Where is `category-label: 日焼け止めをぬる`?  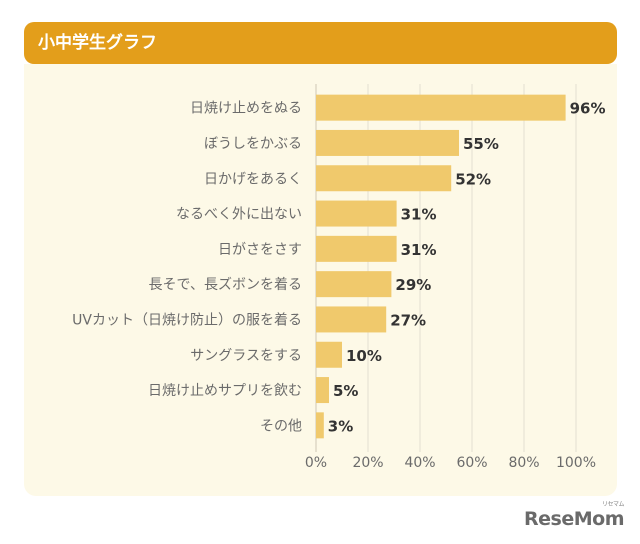
category-label: 日焼け止めをぬる is located at coordinates (246, 109).